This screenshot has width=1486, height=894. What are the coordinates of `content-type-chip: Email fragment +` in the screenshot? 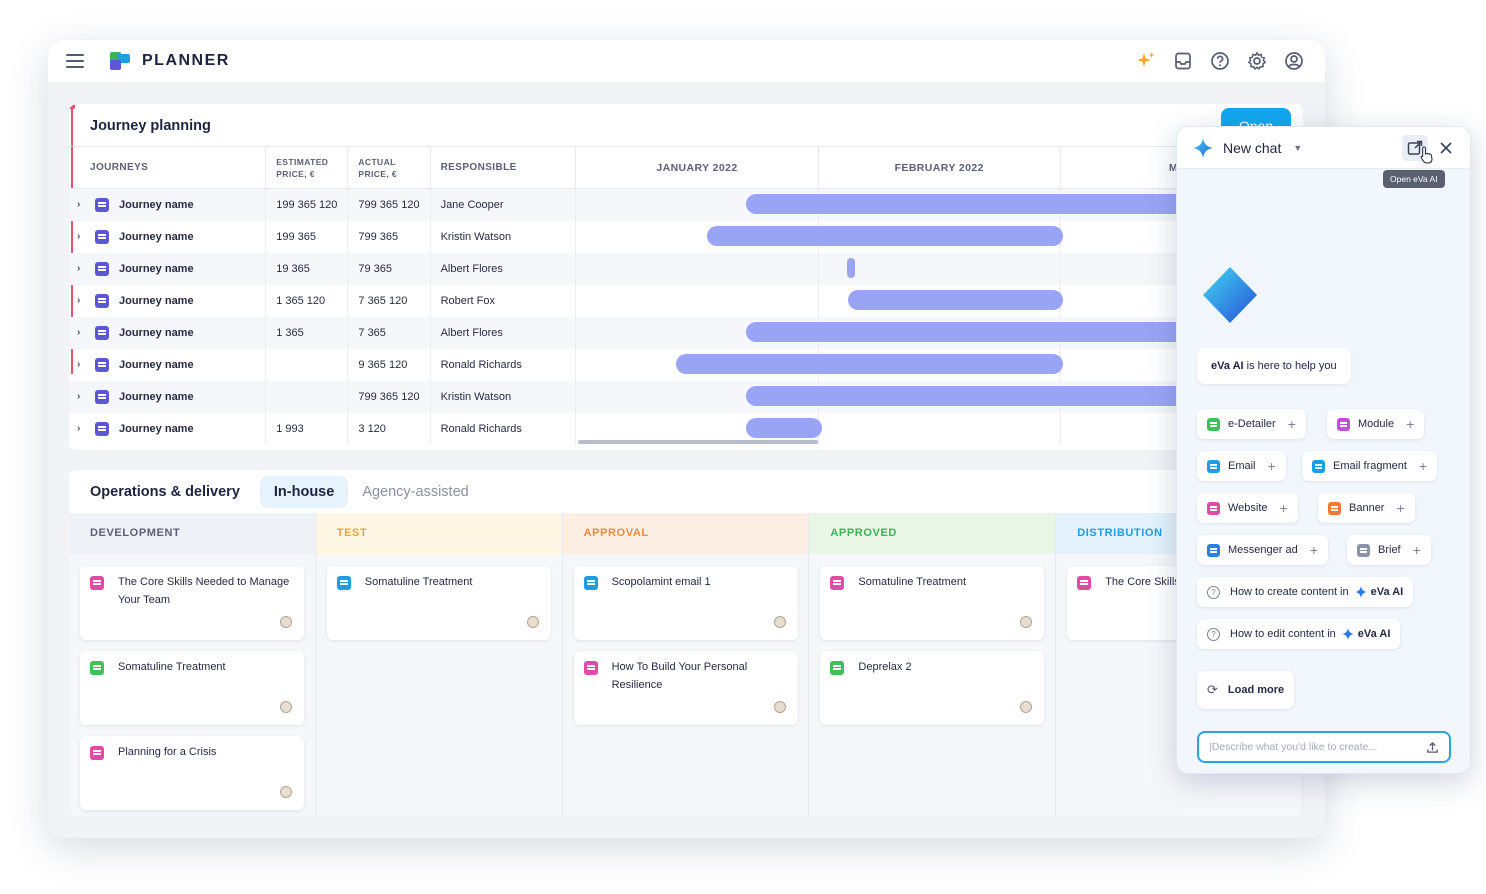 It's located at (1370, 466).